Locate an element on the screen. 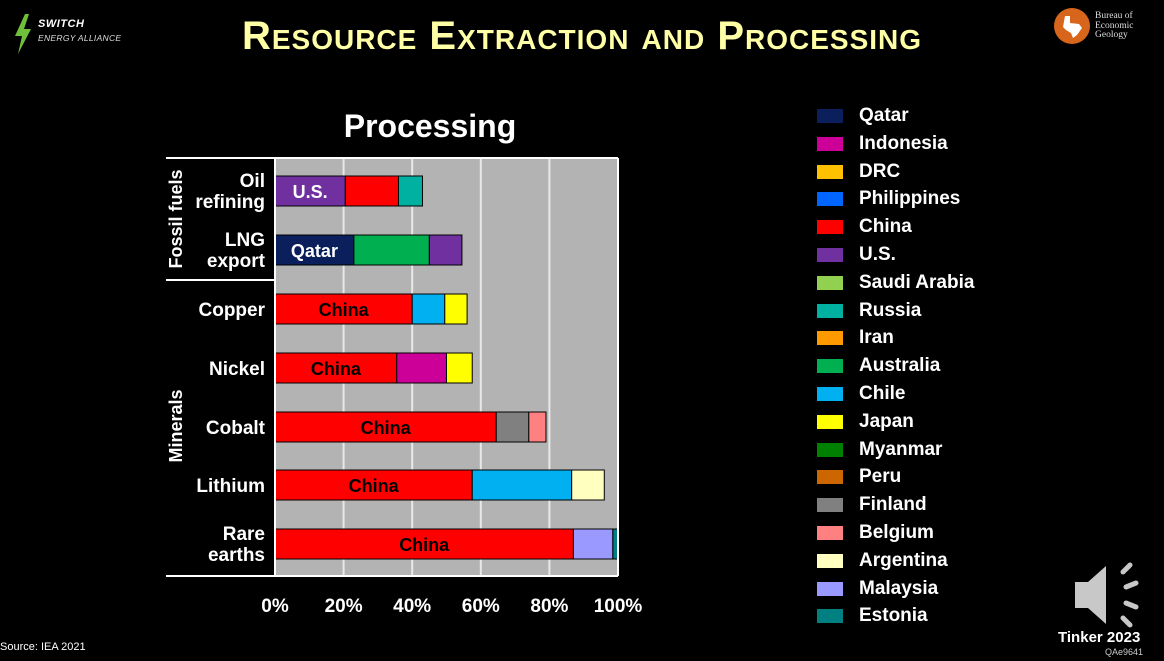 This screenshot has width=1164, height=661. group-label: Minerals is located at coordinates (176, 425).